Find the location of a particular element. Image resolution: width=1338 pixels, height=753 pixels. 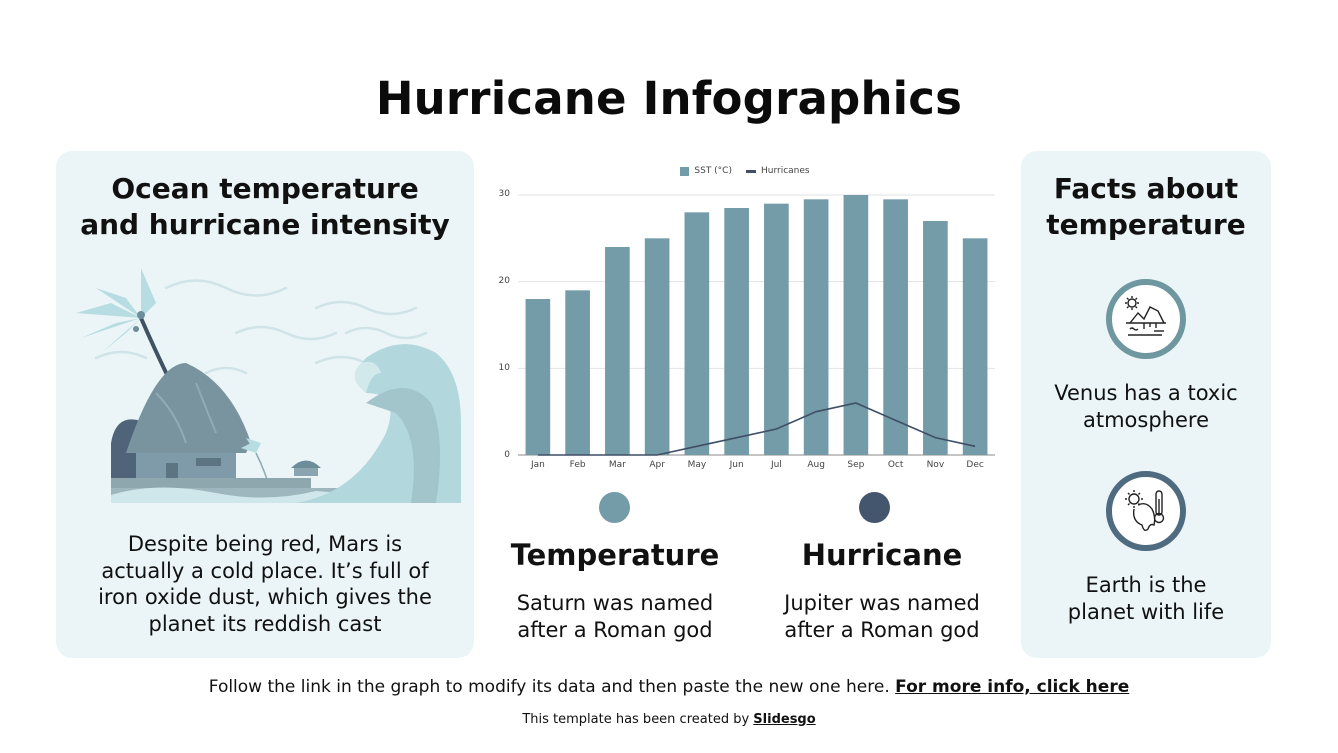

y-tick: 20 is located at coordinates (504, 281).